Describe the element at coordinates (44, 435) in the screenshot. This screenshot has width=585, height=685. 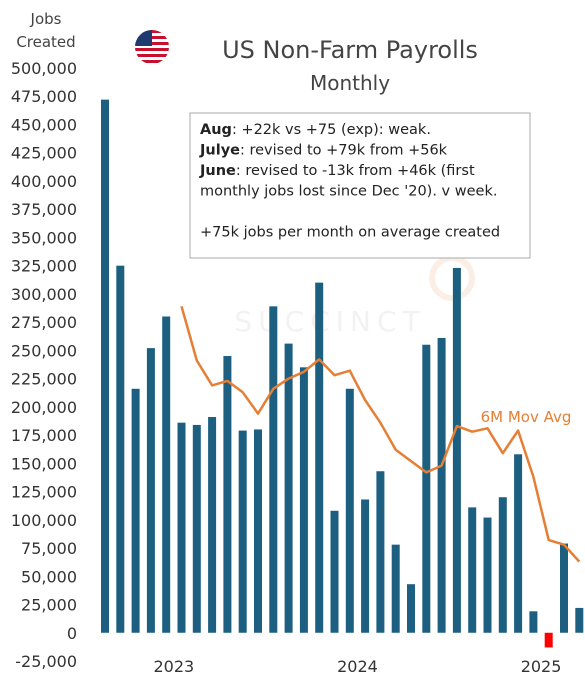
I see `y-tick-label: 175,000` at that location.